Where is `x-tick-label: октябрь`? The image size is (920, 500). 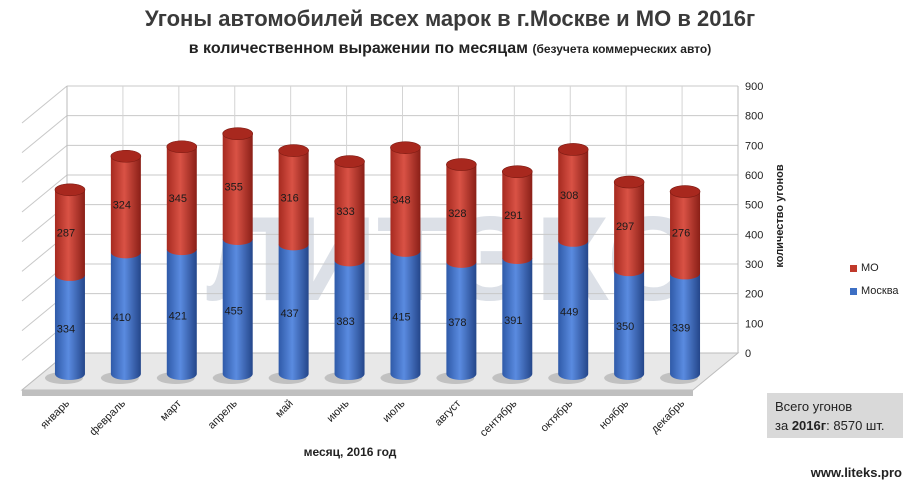 x-tick-label: октябрь is located at coordinates (556, 415).